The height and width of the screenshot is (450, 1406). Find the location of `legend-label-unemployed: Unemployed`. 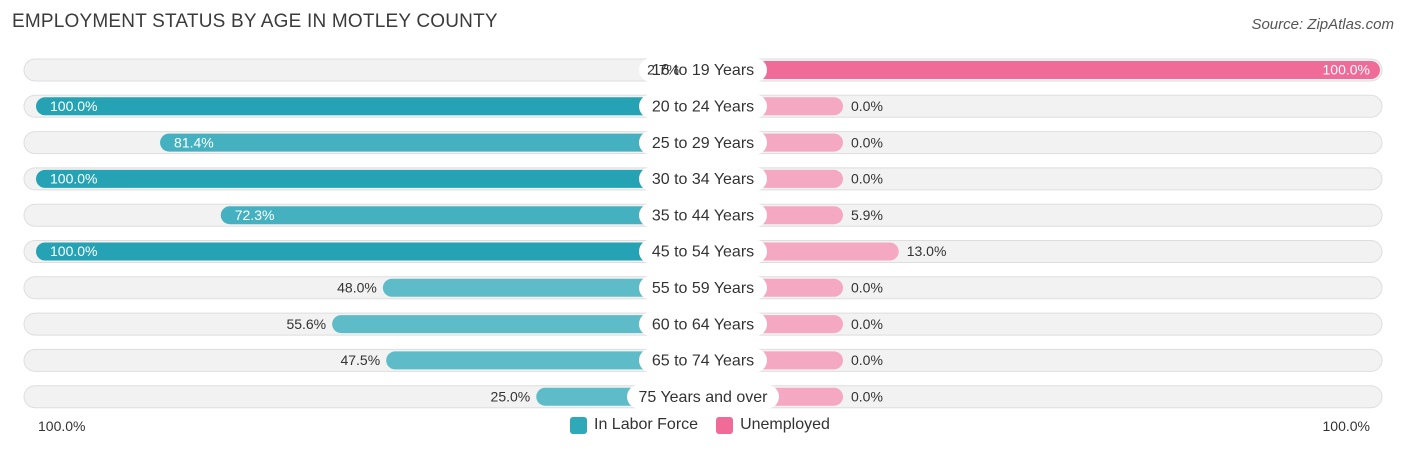

legend-label-unemployed: Unemployed is located at coordinates (785, 424).